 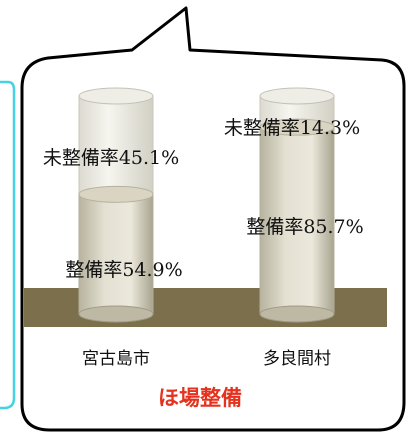 I want to click on category-label-miyakojima: 宮古島市, so click(x=116, y=359).